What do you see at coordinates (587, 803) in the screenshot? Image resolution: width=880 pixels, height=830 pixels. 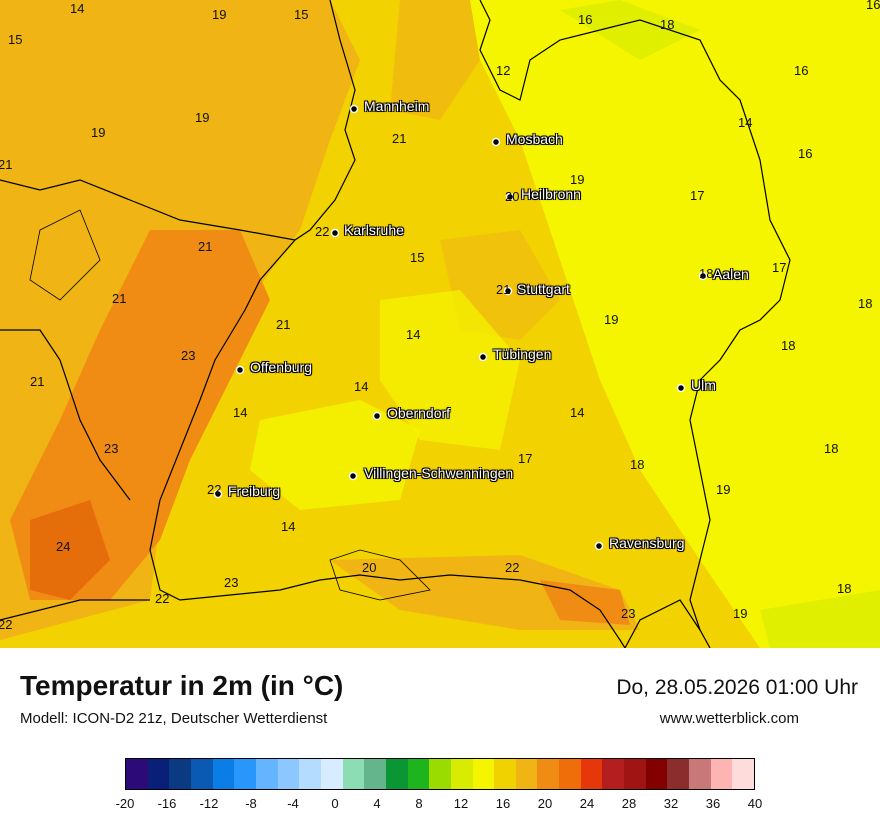 I see `scale-tick-label: 24` at bounding box center [587, 803].